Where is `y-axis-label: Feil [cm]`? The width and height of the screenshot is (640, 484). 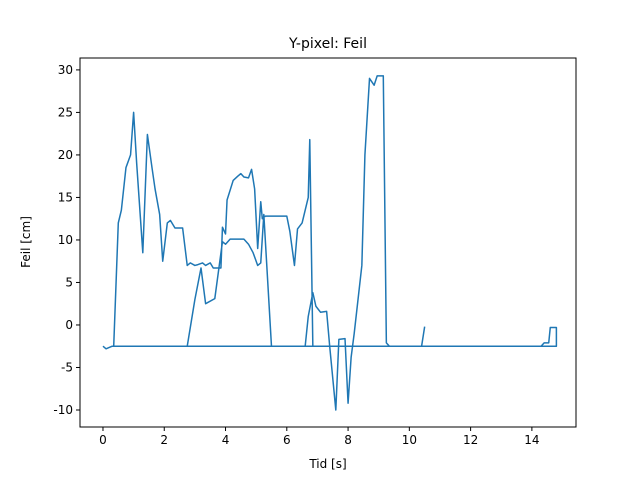
y-axis-label: Feil [cm] is located at coordinates (26, 242).